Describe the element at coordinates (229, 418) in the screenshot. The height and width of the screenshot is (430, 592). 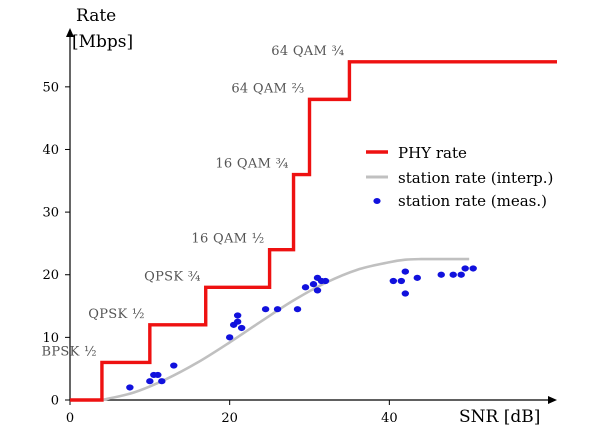
I see `x-tick-label: 20` at that location.